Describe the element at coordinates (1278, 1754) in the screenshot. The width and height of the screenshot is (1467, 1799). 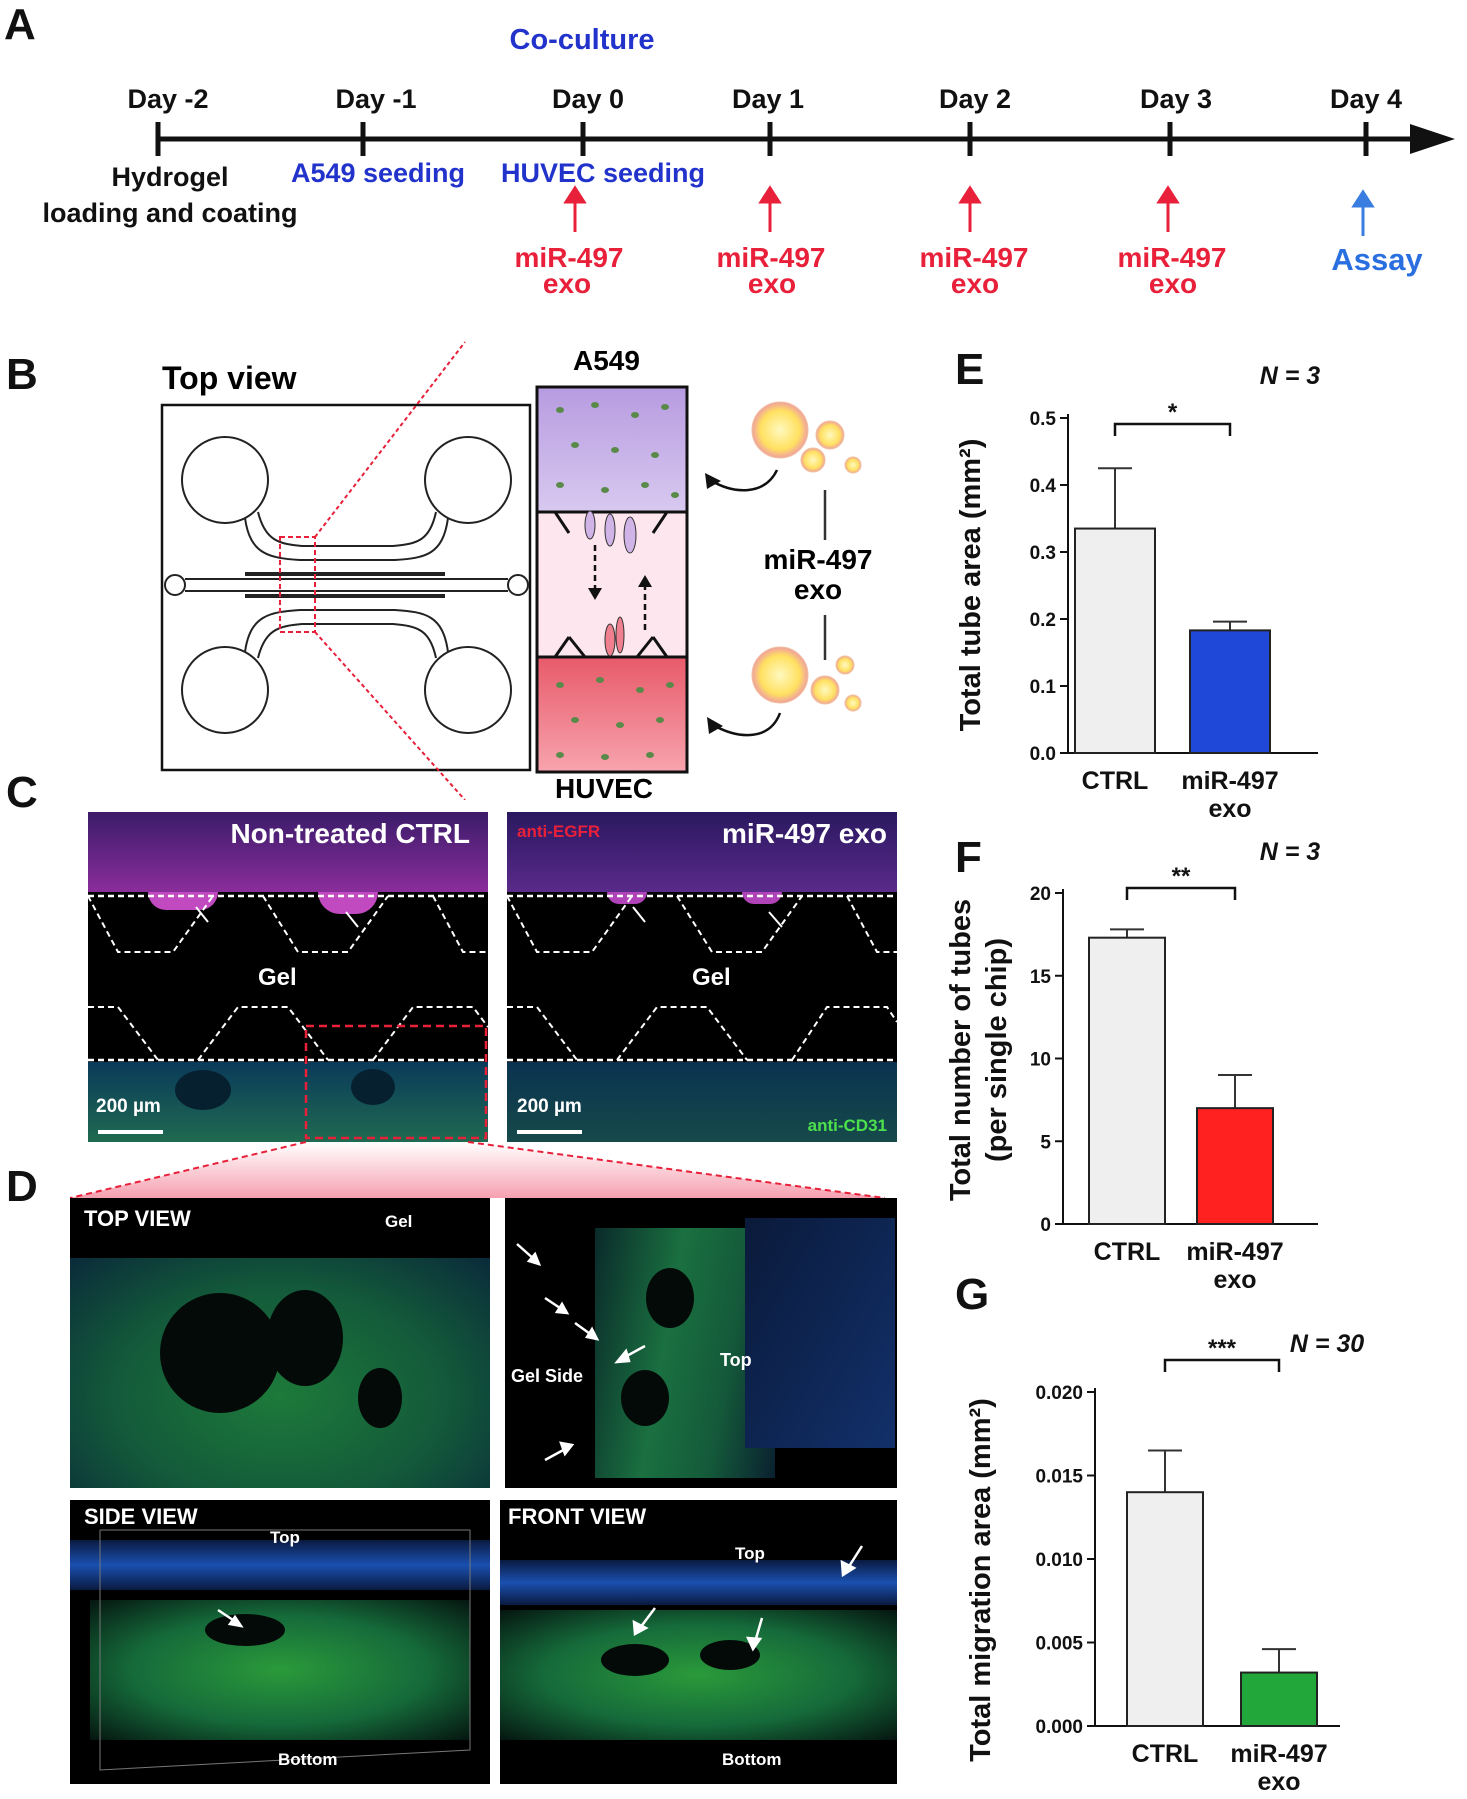
I see `chart-g-cat-exo-1: miR-497` at that location.